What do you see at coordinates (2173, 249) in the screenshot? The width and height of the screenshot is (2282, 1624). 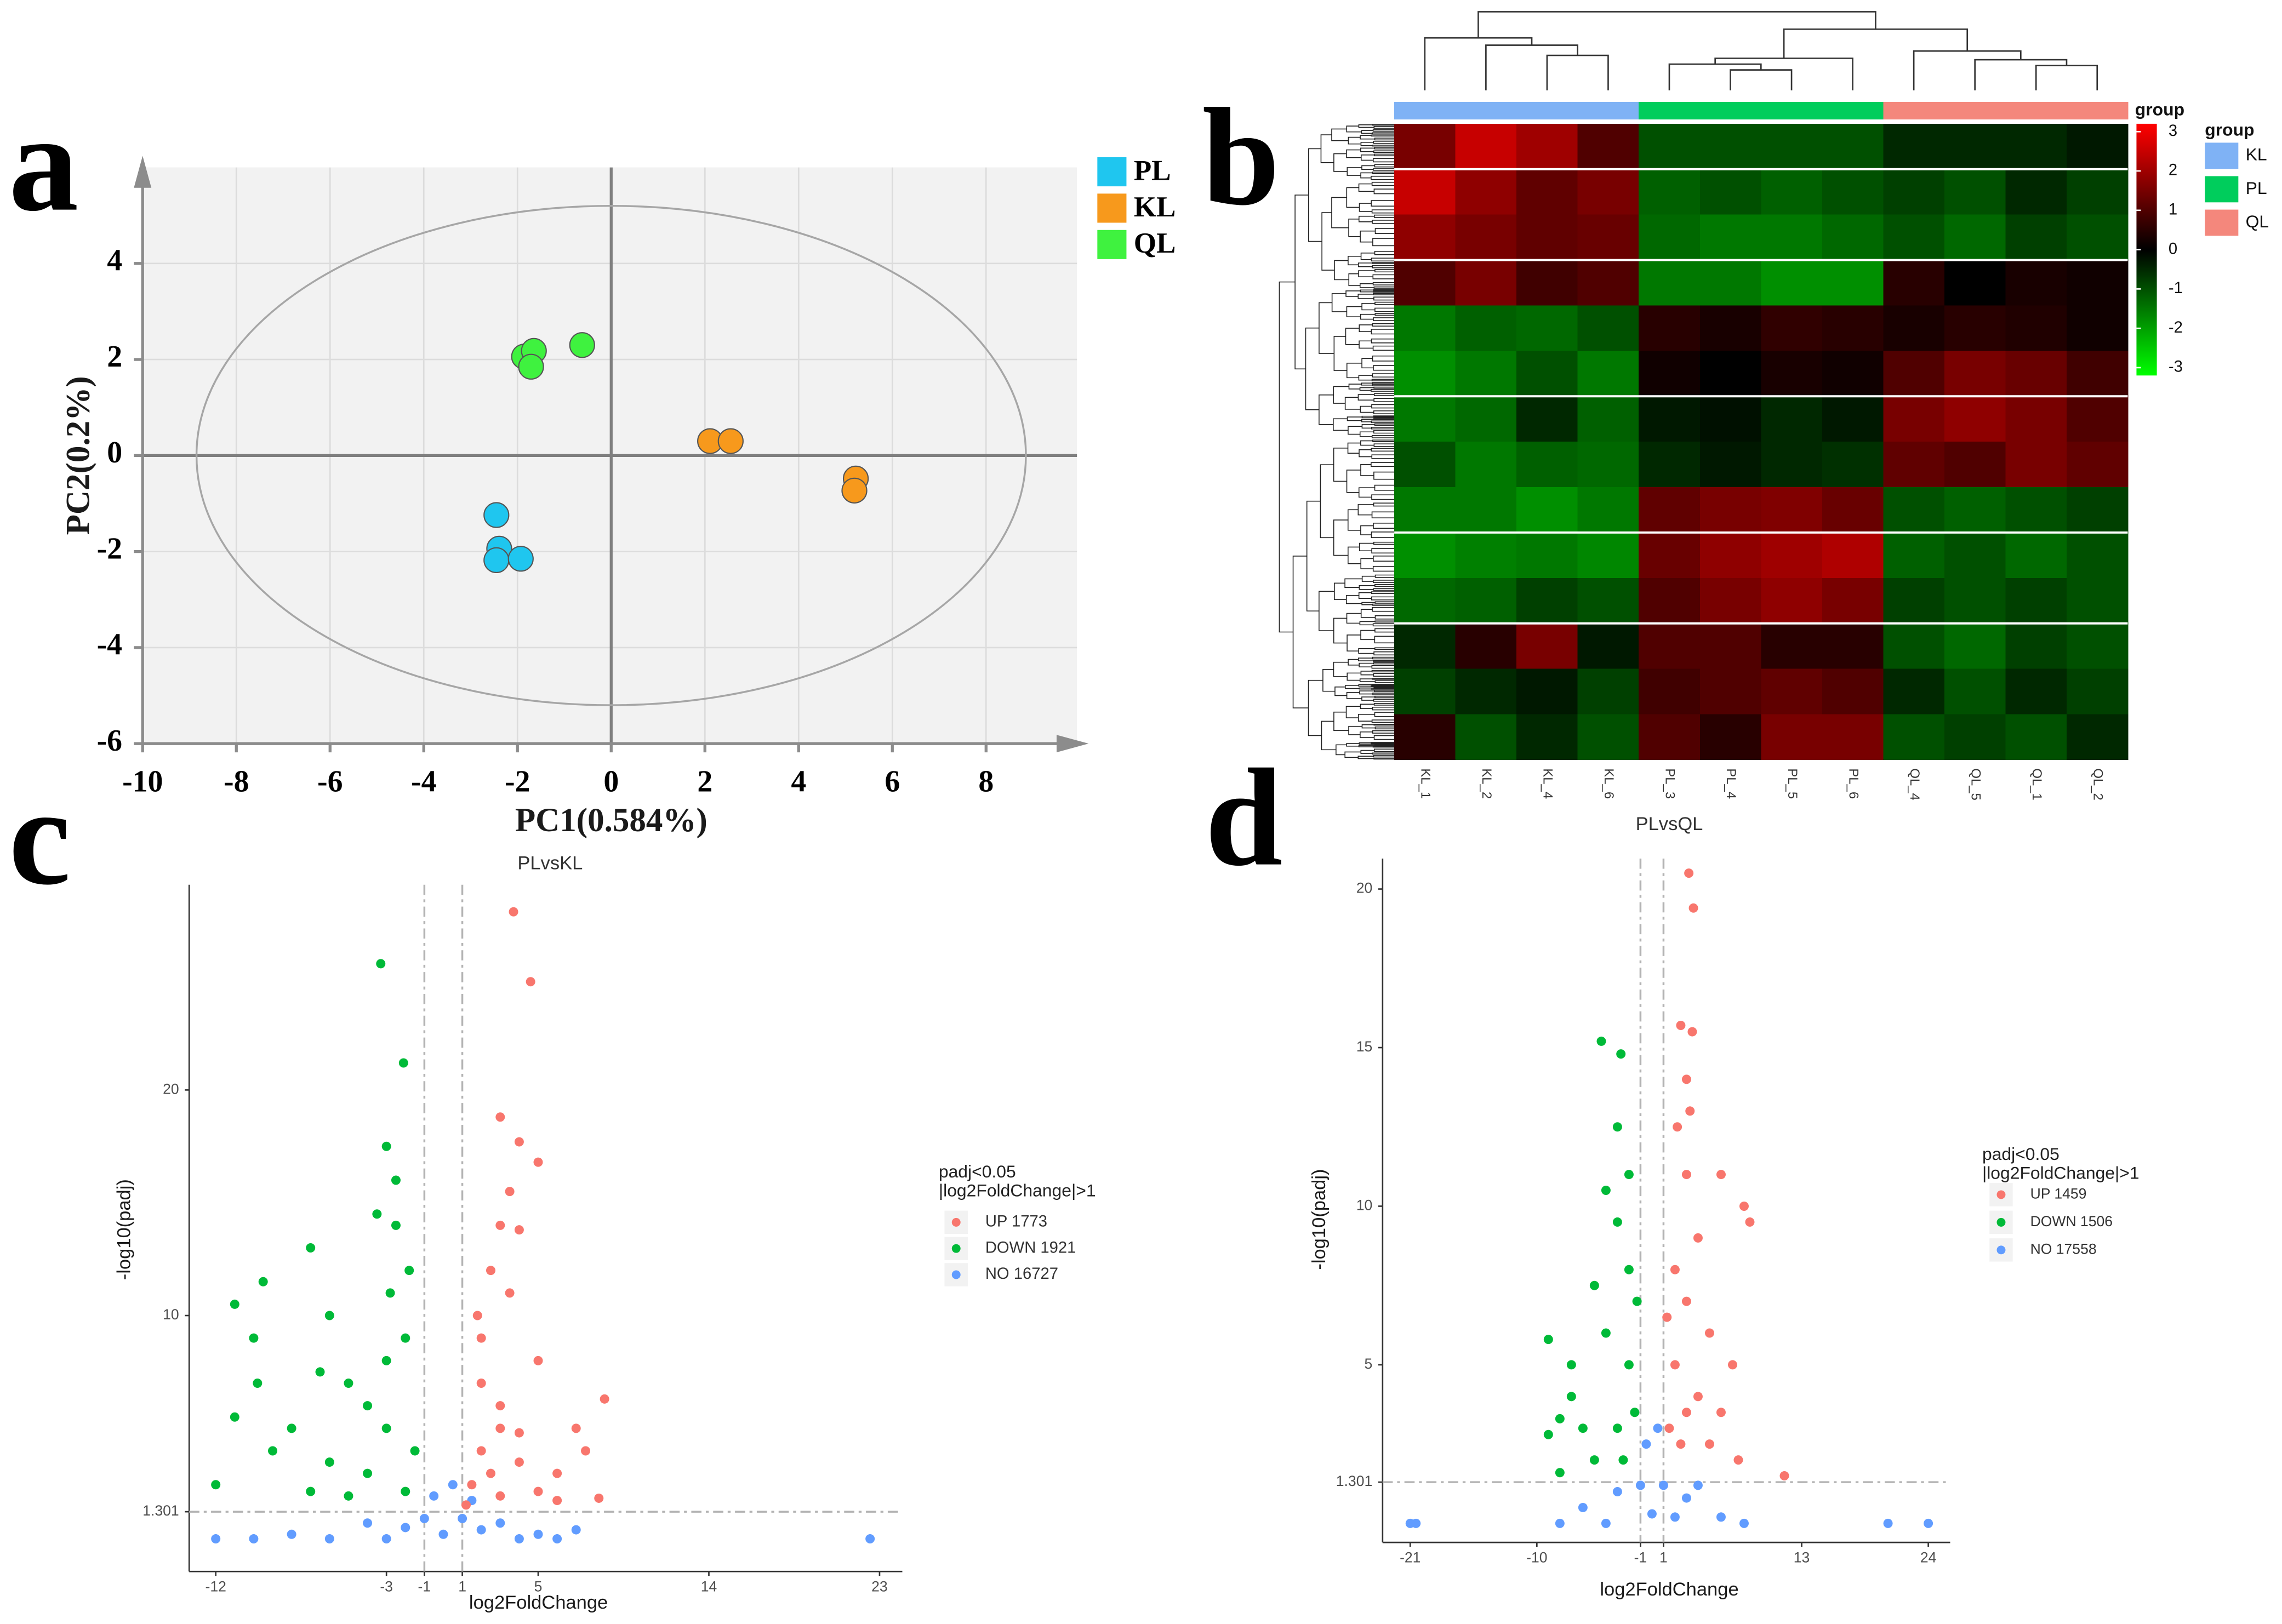 I see `colorbar-tick-label: 0` at bounding box center [2173, 249].